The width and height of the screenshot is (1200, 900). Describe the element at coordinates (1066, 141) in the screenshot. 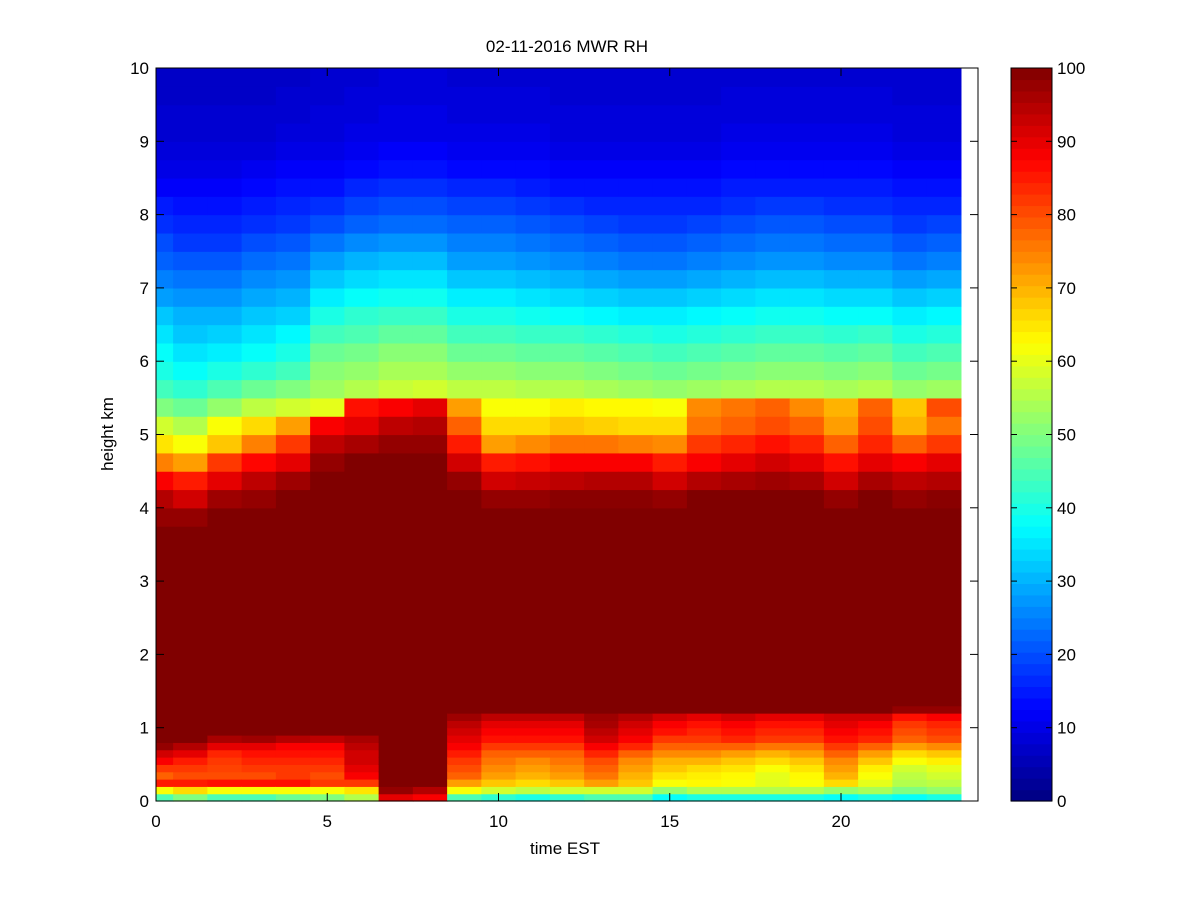

I see `colorbar-tick-label: 90` at that location.